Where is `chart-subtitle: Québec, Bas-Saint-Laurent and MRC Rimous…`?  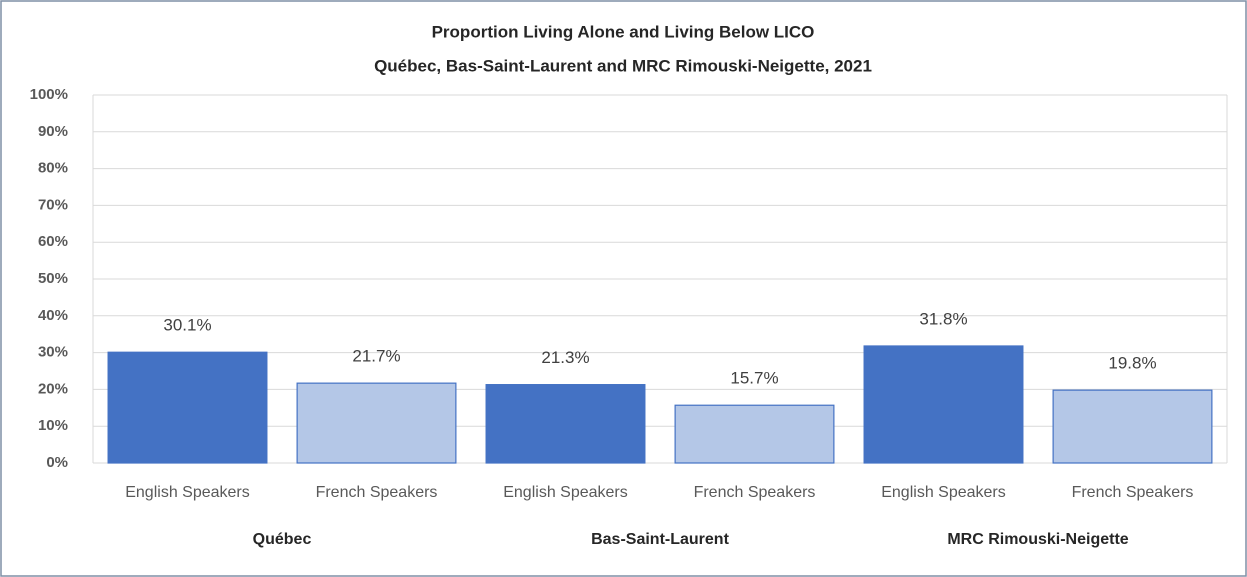 chart-subtitle: Québec, Bas-Saint-Laurent and MRC Rimous… is located at coordinates (623, 65).